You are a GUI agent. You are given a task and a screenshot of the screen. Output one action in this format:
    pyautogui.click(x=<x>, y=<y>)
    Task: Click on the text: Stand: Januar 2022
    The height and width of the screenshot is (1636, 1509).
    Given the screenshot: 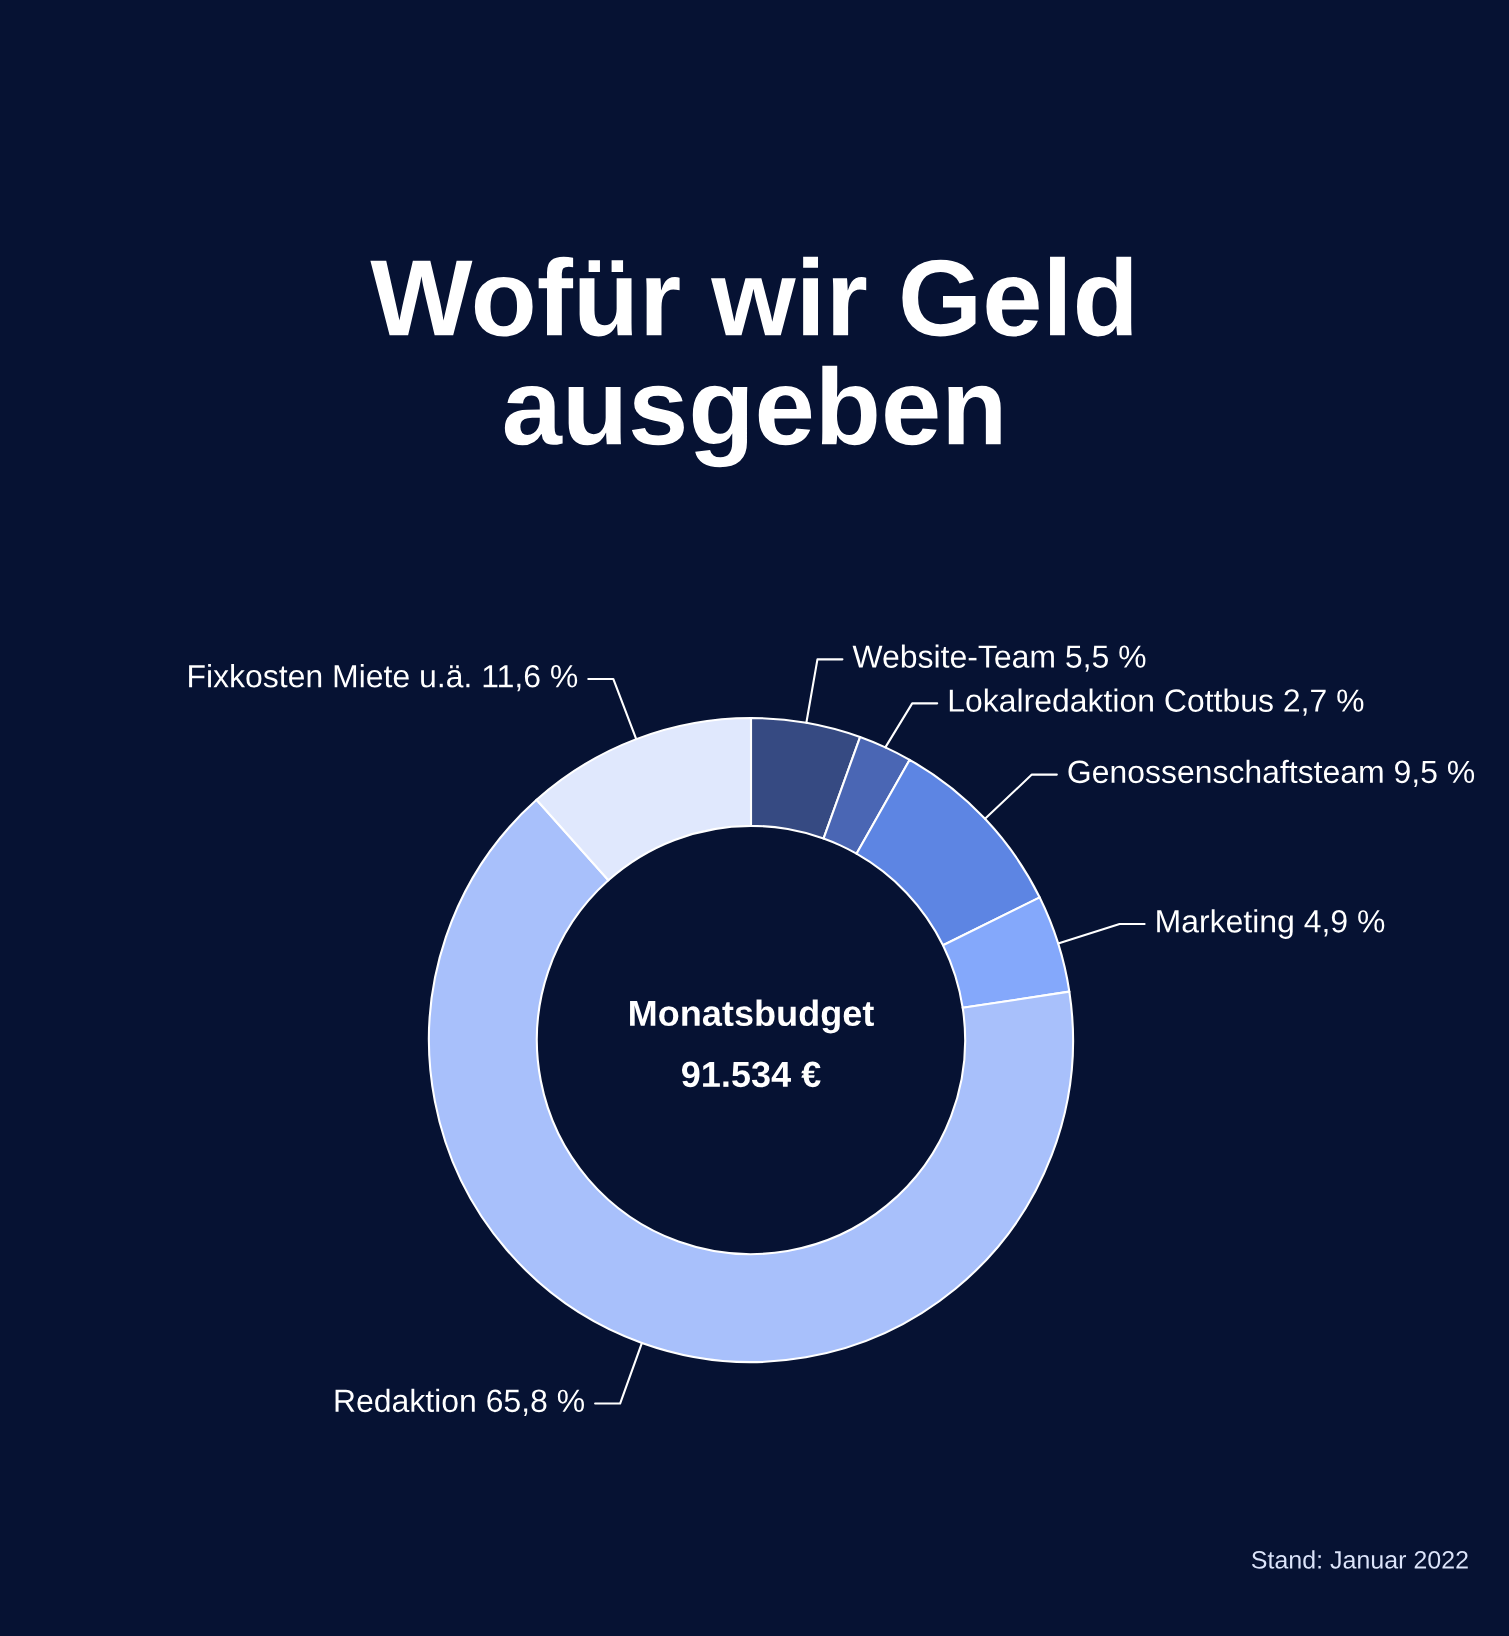 What is the action you would take?
    pyautogui.click(x=1359, y=1559)
    